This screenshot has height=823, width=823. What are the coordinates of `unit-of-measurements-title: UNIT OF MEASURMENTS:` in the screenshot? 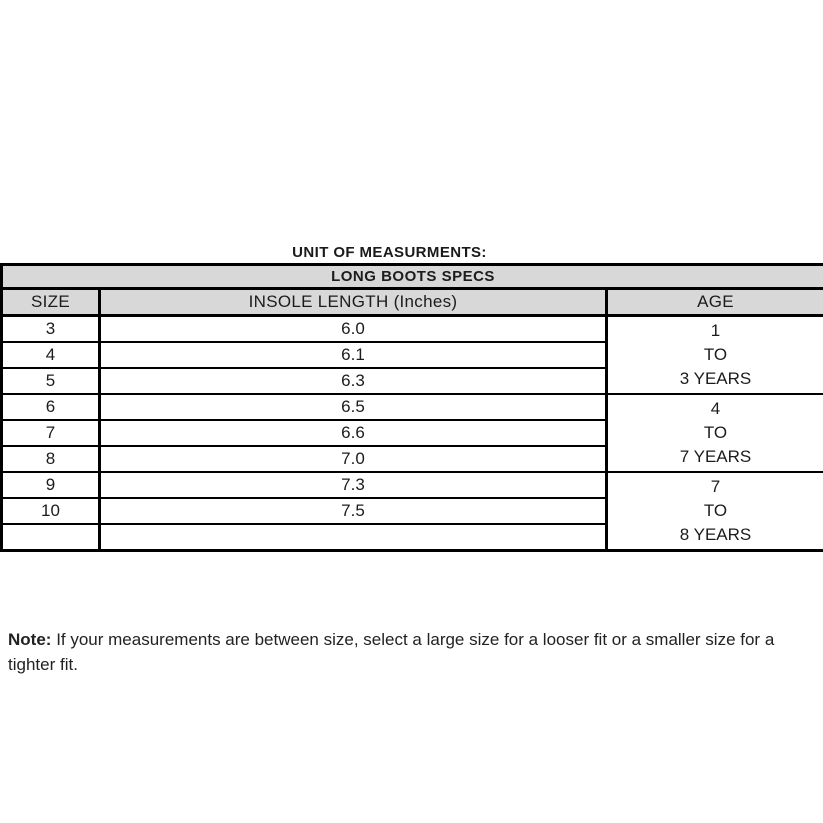 It's located at (389, 252).